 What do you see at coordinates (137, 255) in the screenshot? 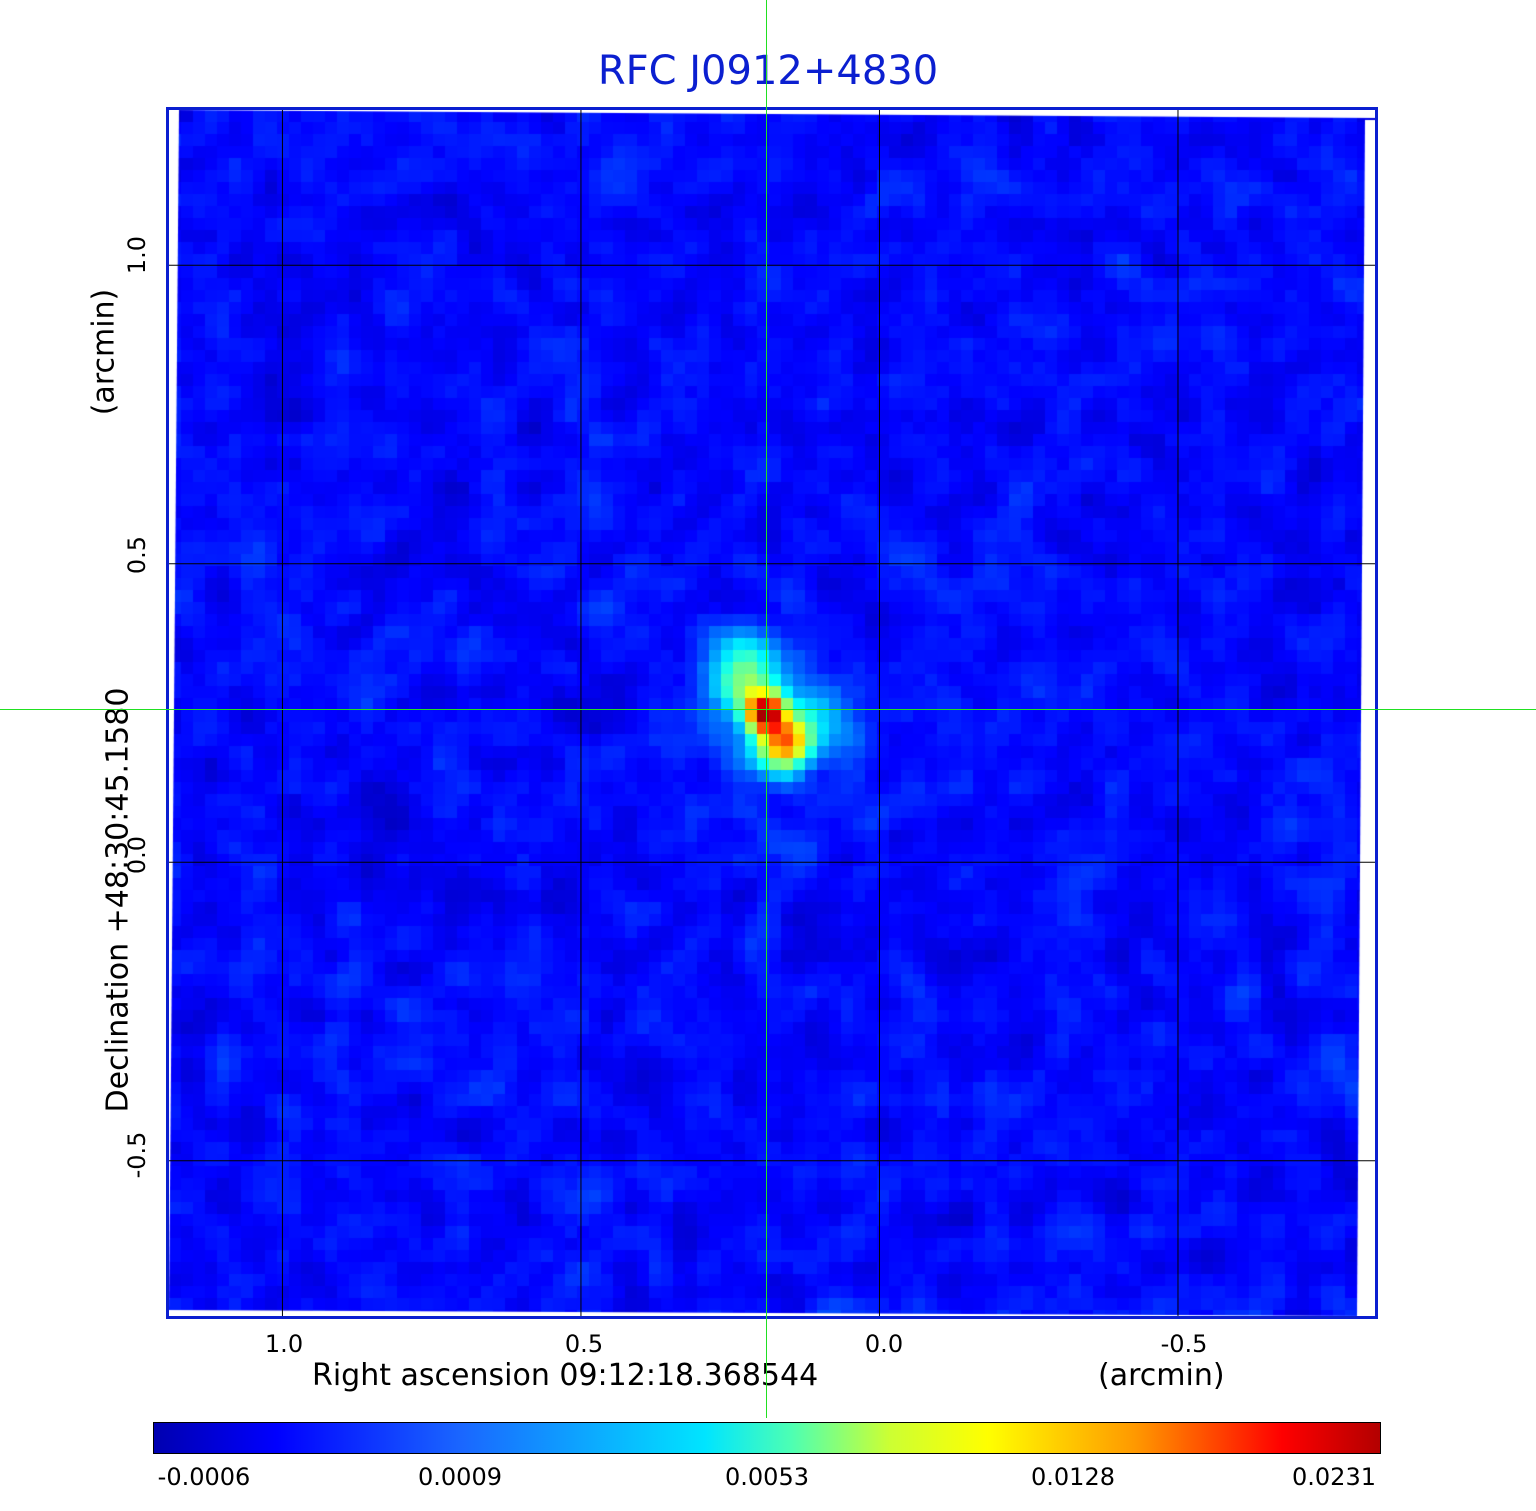
I see `y-tick-label: 1.0` at bounding box center [137, 255].